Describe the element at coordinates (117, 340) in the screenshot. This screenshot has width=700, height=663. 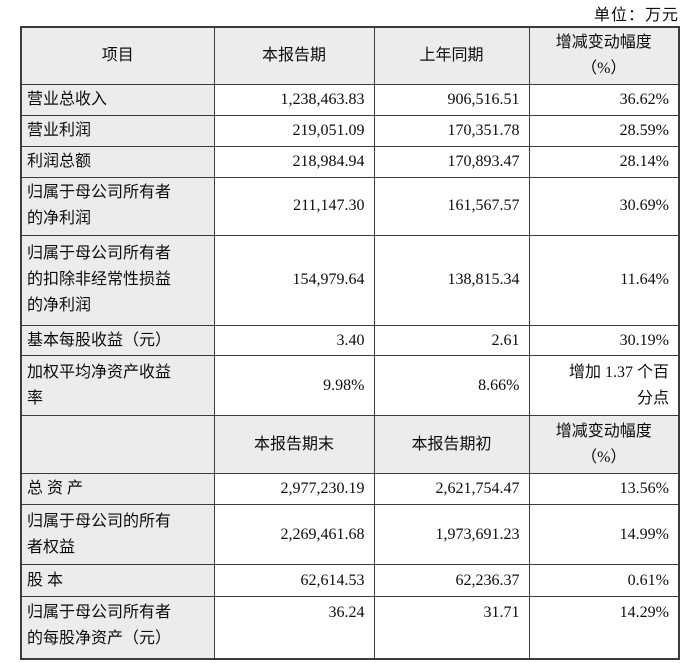
I see `row-label: 基本每股收益（元）` at that location.